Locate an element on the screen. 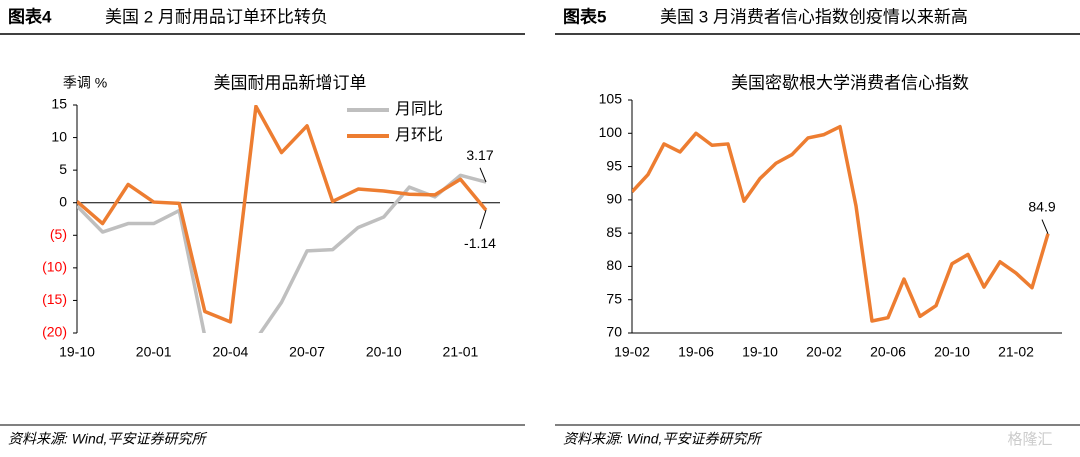 The width and height of the screenshot is (1080, 457). y-tick-label: 5 is located at coordinates (63, 169).